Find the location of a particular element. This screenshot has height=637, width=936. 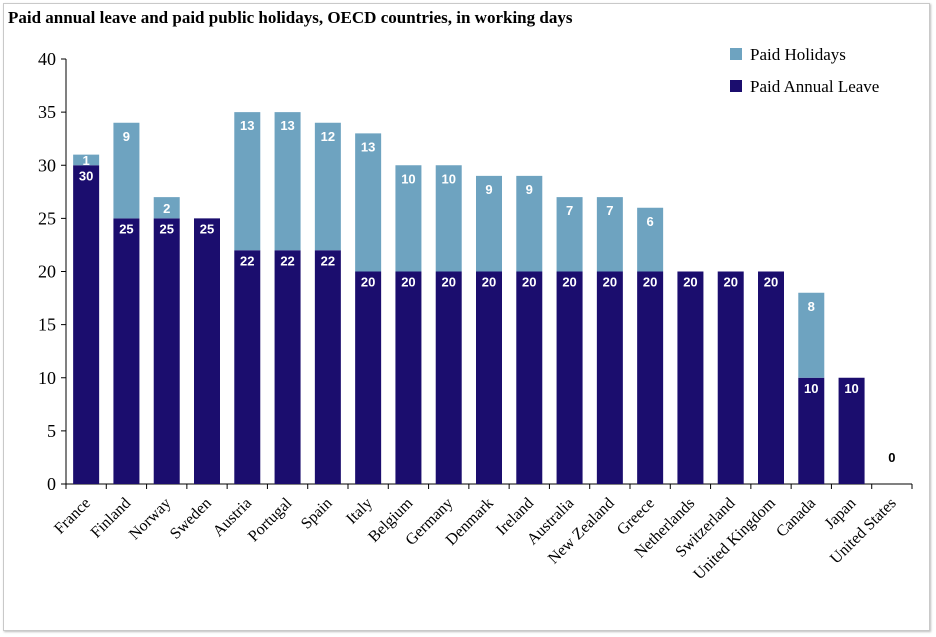

y-tick-label: 25 is located at coordinates (47, 218).